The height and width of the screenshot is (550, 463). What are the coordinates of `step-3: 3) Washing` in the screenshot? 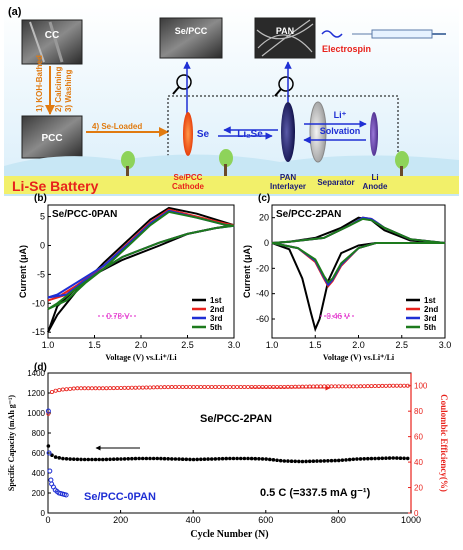 It's located at (68, 91).